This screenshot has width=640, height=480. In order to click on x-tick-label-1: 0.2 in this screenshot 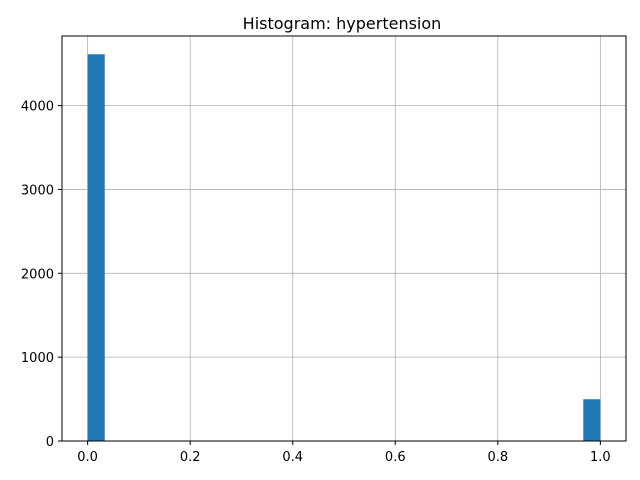, I will do `click(190, 457)`.